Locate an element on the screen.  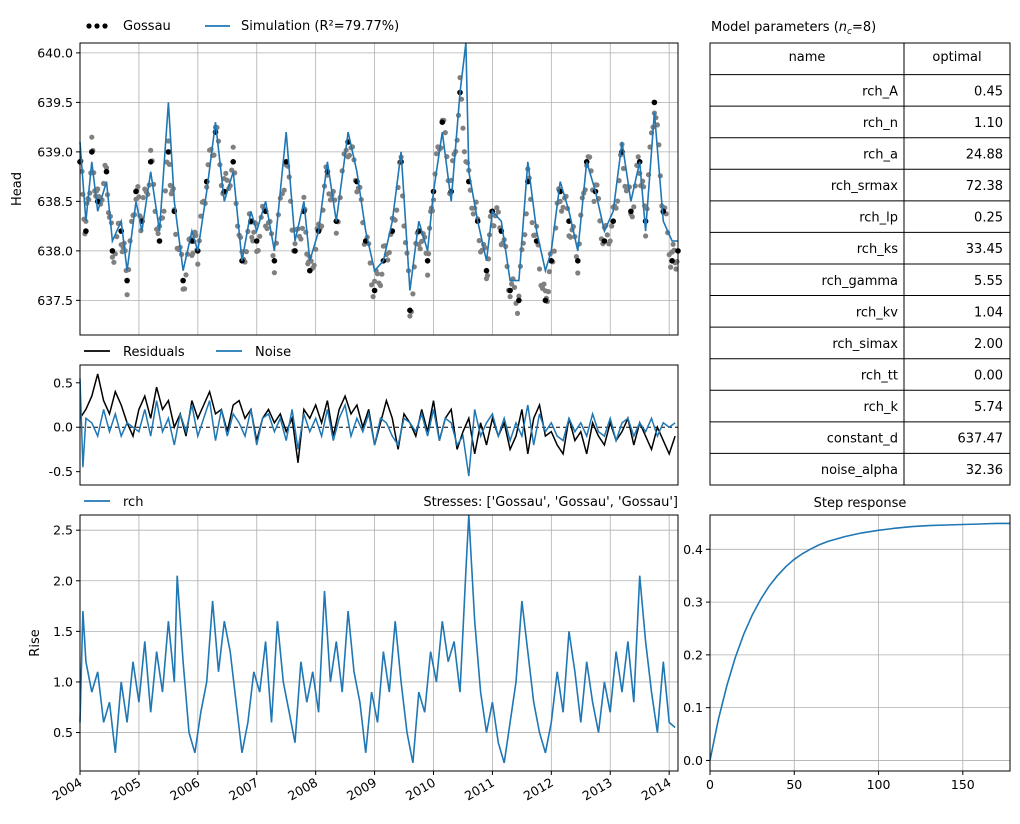
residuals-panel: -0.5 0.0 0.5 is located at coordinates (364, 425).